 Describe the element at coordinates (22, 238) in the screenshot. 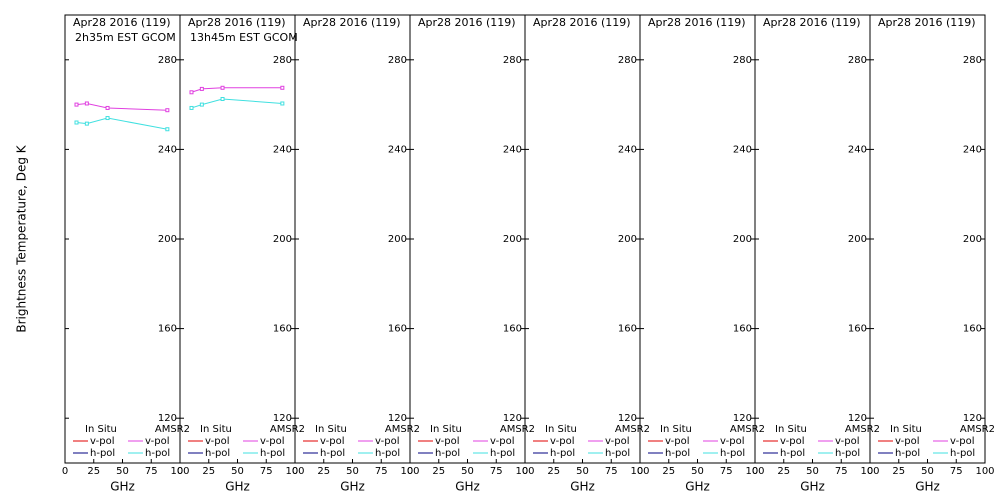

I see `y-axis-label: Brightness Temperature, Deg K` at that location.